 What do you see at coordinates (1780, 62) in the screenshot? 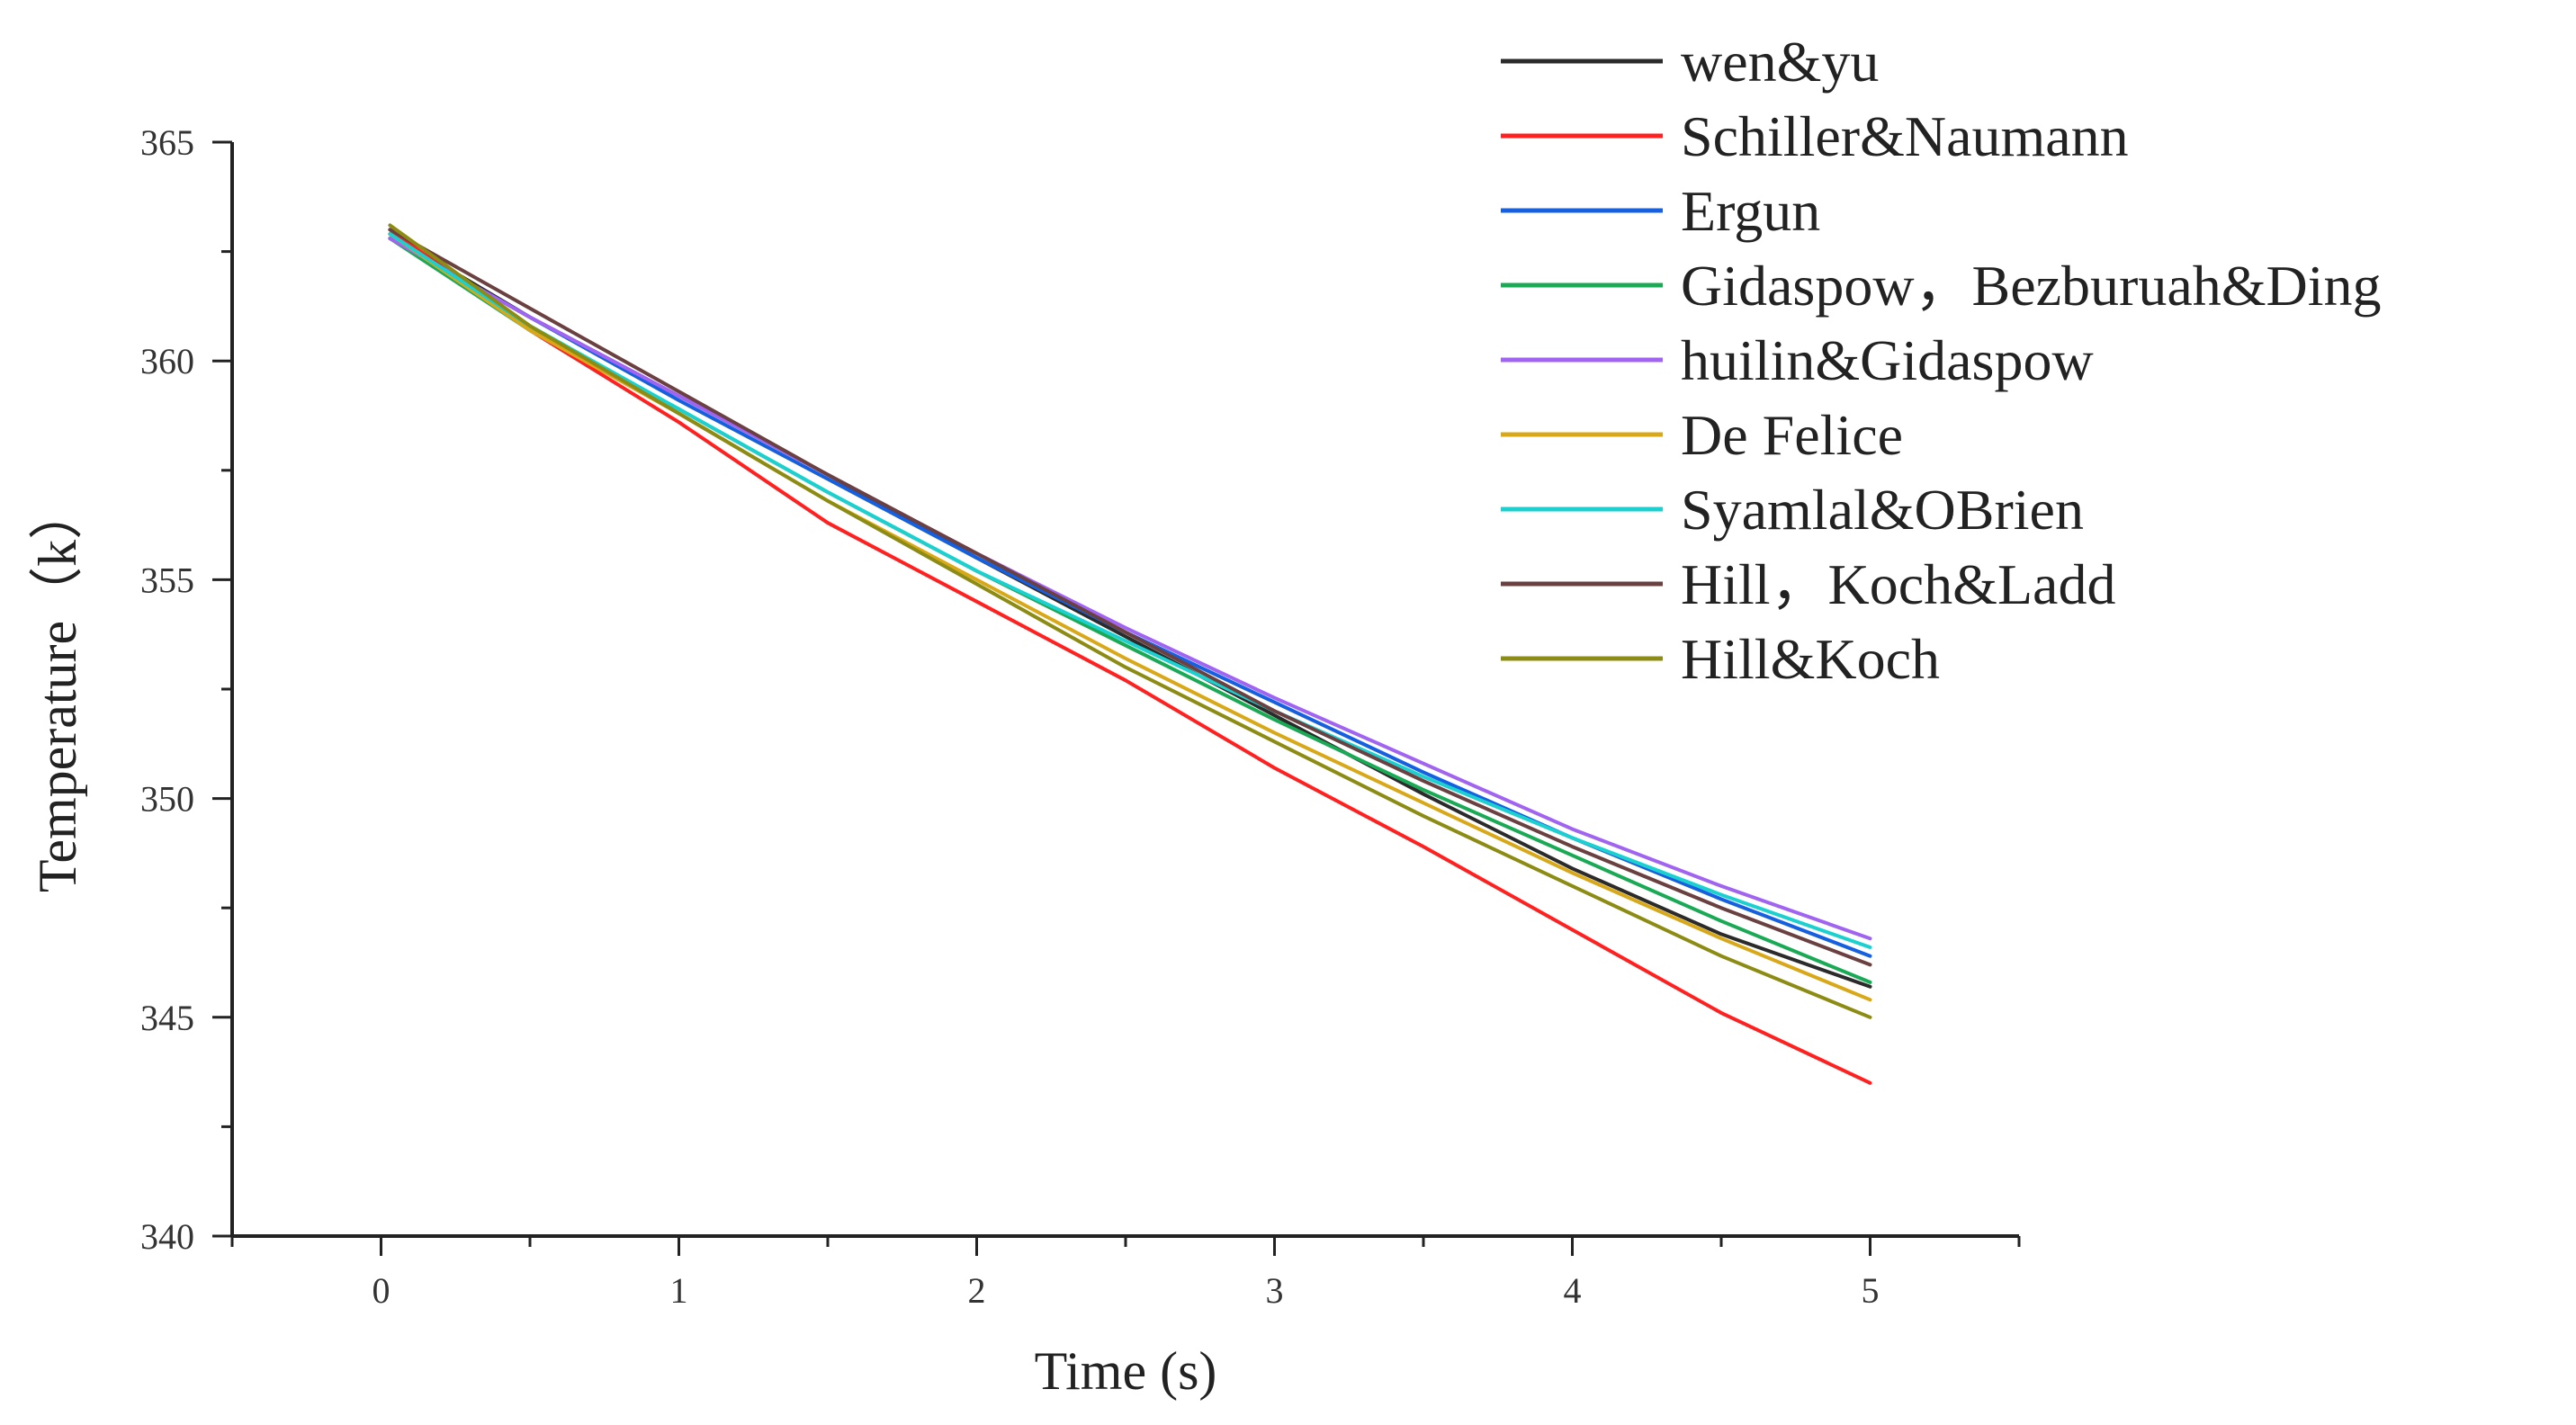
I see `legend-label: wen&yu` at bounding box center [1780, 62].